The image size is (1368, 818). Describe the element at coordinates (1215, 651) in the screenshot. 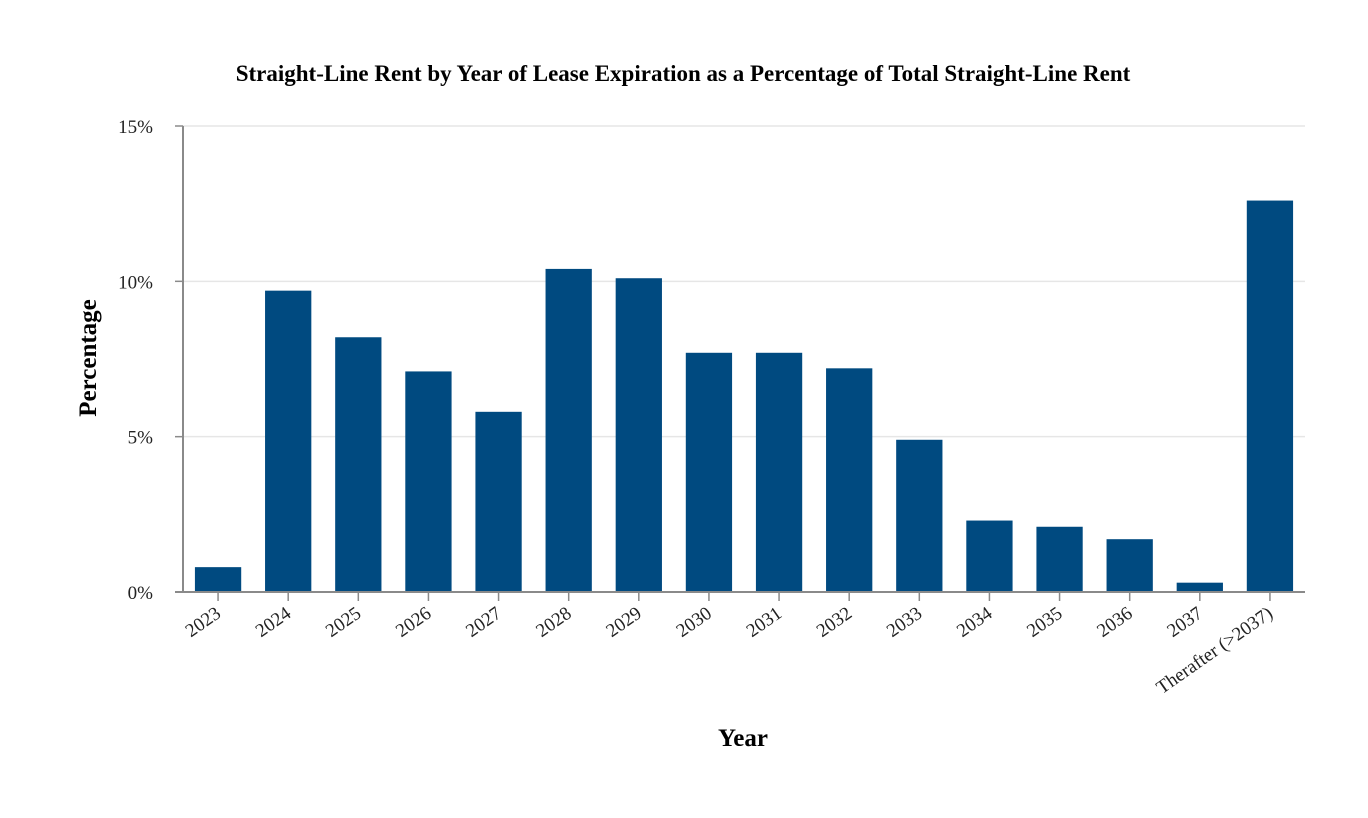

I see `x-tick-label: Therafter (>2037)` at that location.